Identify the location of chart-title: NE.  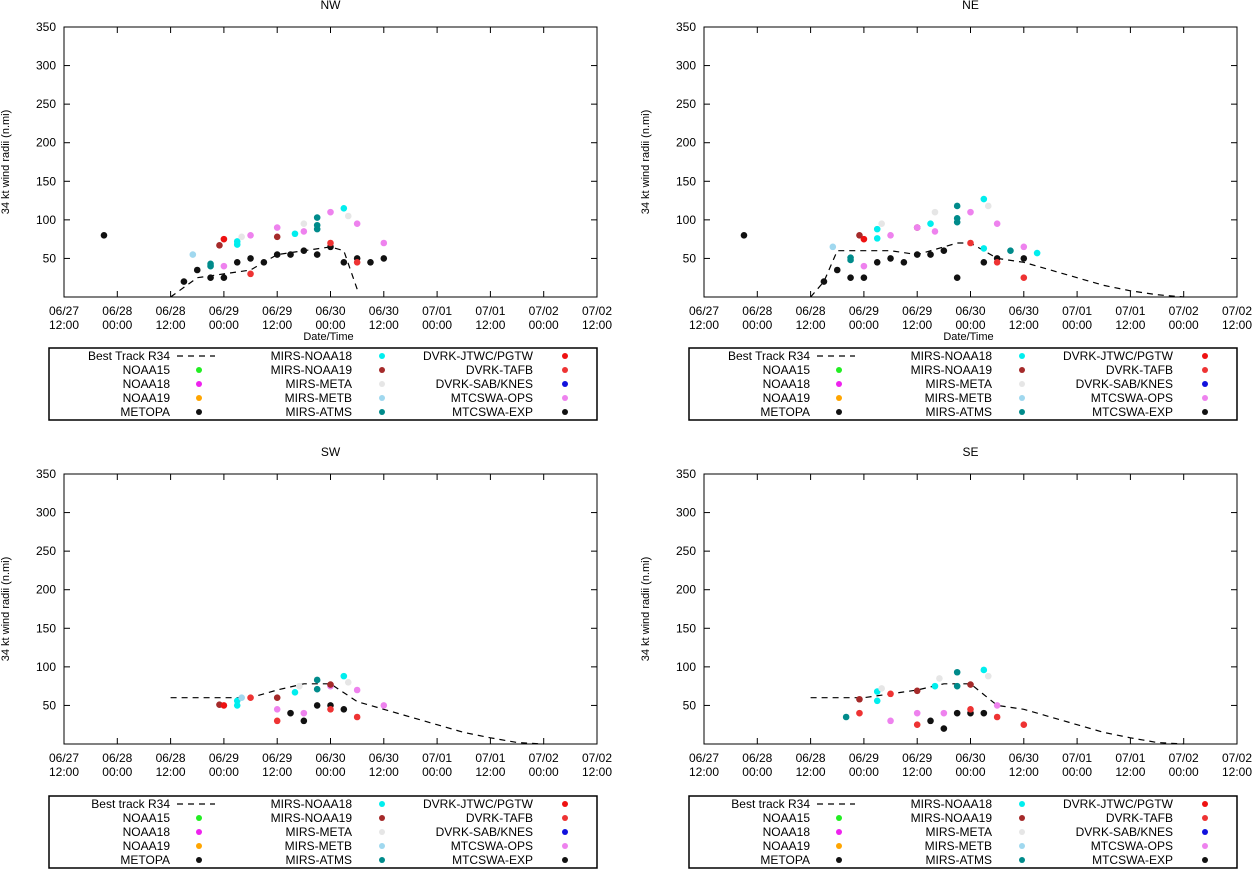
(970, 6).